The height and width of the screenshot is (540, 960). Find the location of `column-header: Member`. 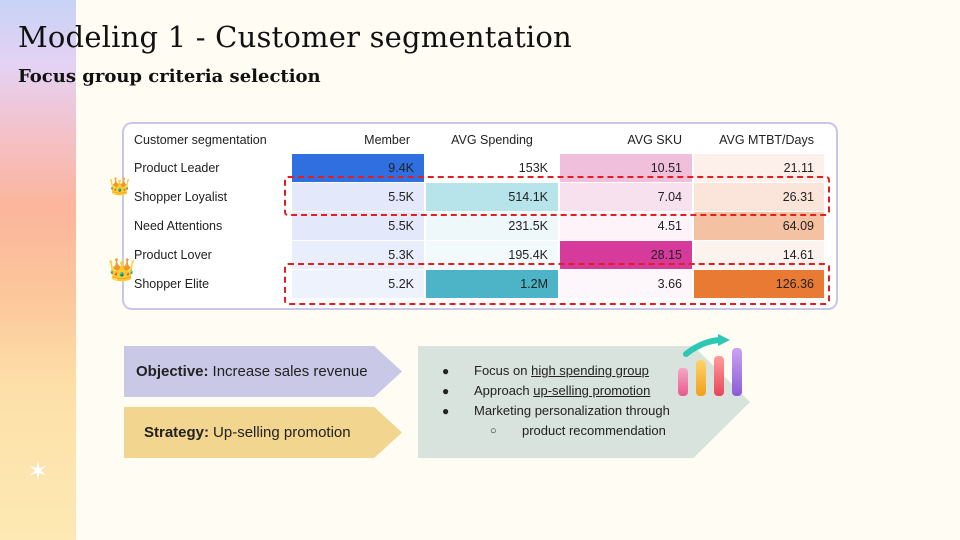

column-header: Member is located at coordinates (387, 140).